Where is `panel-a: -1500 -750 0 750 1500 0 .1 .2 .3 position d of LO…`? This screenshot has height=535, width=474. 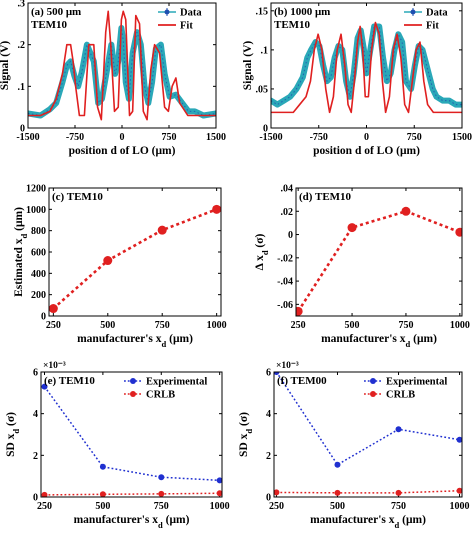 panel-a: -1500 -750 0 750 1500 0 .1 .2 .3 position d of LO… is located at coordinates (113, 78).